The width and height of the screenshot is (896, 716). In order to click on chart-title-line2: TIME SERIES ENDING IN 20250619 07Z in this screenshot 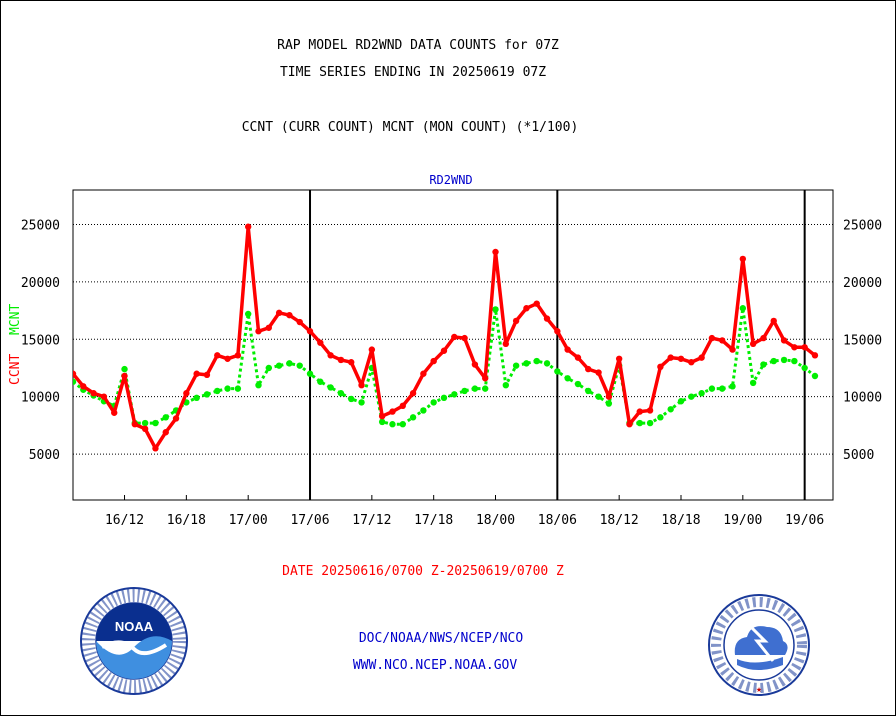, I will do `click(413, 72)`.